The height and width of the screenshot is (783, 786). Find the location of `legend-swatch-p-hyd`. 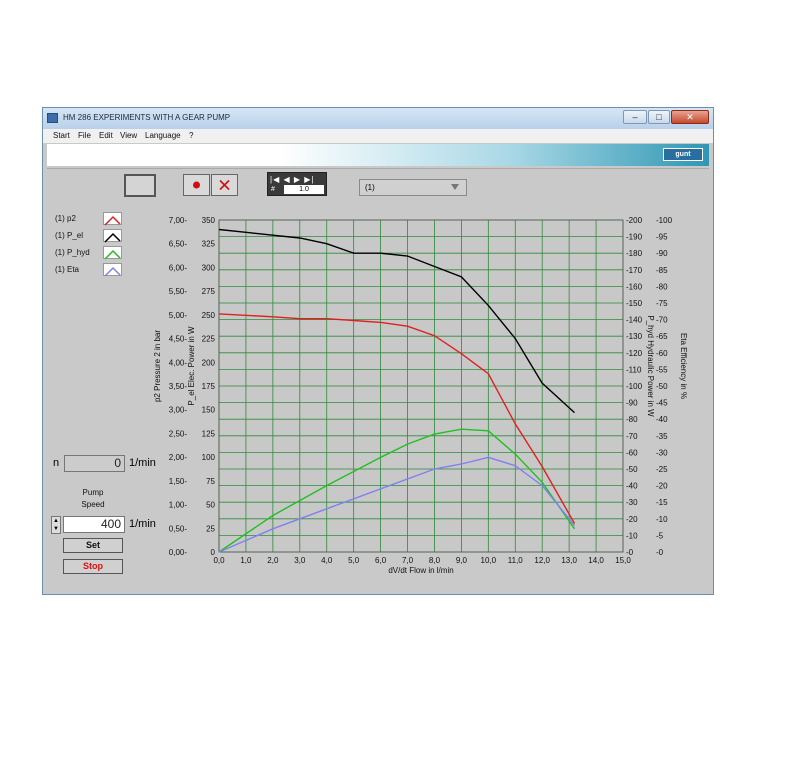

legend-swatch-p-hyd is located at coordinates (112, 253).